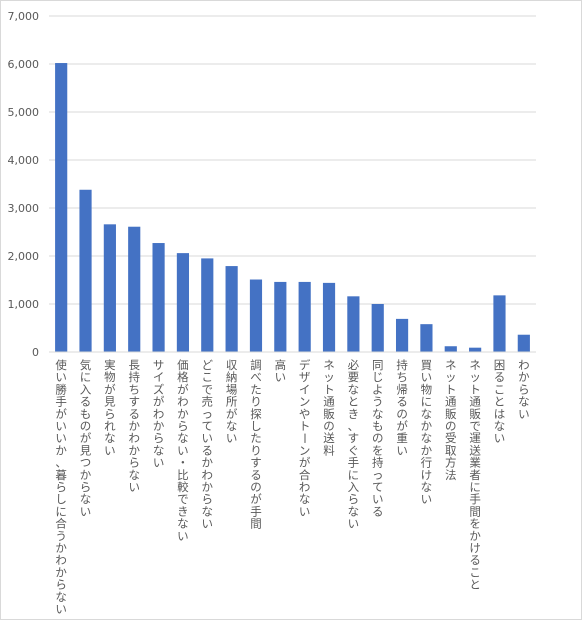 Image resolution: width=582 pixels, height=623 pixels. What do you see at coordinates (354, 414) in the screenshot?
I see `x-category-char: き` at bounding box center [354, 414].